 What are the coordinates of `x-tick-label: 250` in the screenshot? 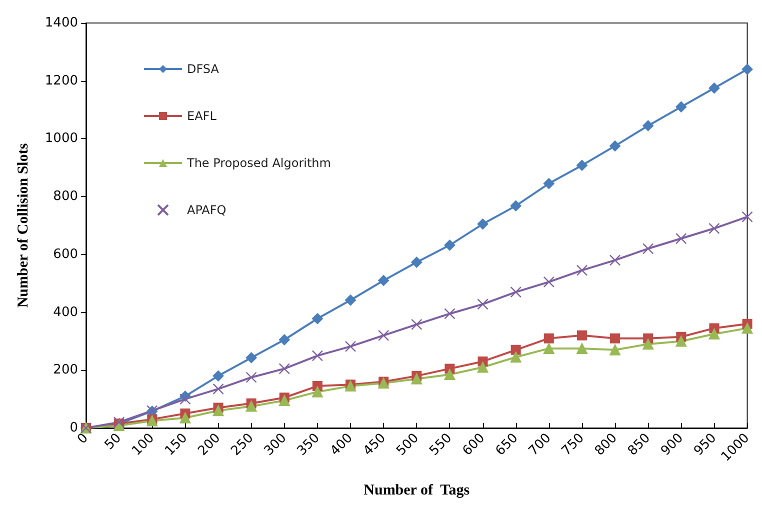 It's located at (242, 444).